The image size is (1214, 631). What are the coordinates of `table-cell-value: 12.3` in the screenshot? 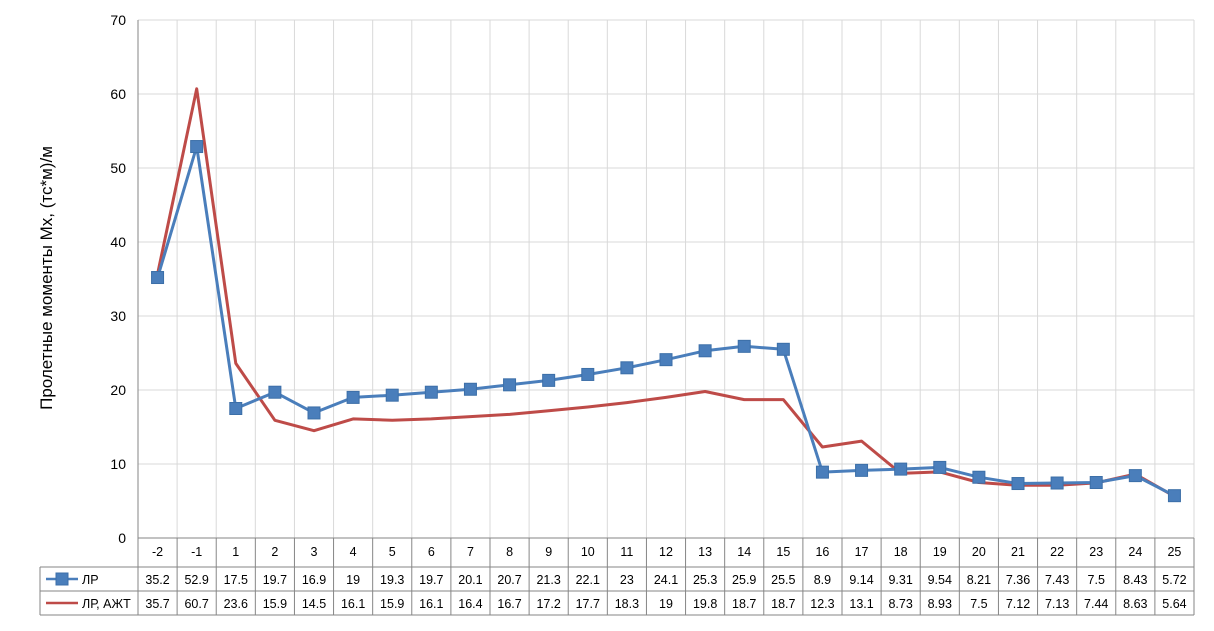 It's located at (822, 604).